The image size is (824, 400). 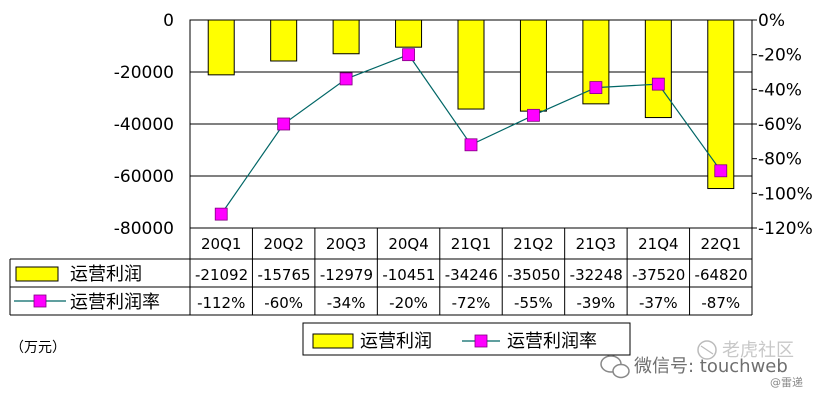 I want to click on watermark: 微信号: touchweb 老虎社区 @雷递, so click(x=701, y=364).